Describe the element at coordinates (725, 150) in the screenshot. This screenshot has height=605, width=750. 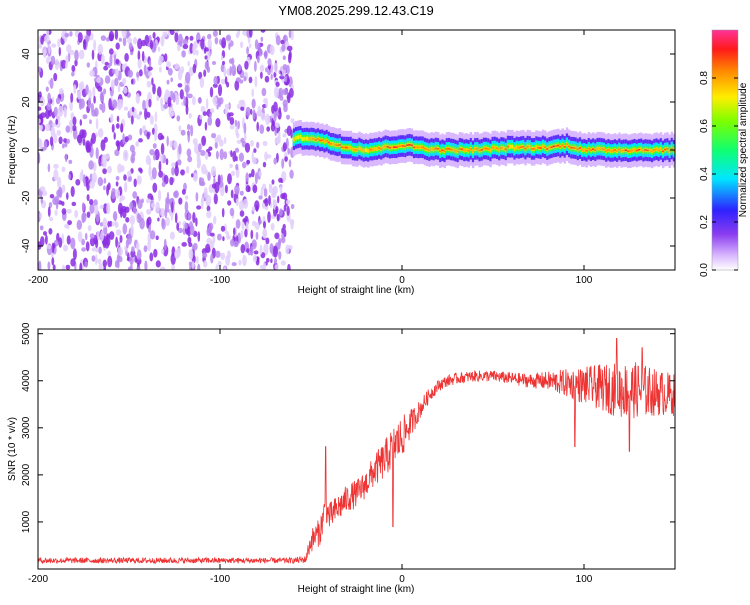
I see `colorbar-frame` at that location.